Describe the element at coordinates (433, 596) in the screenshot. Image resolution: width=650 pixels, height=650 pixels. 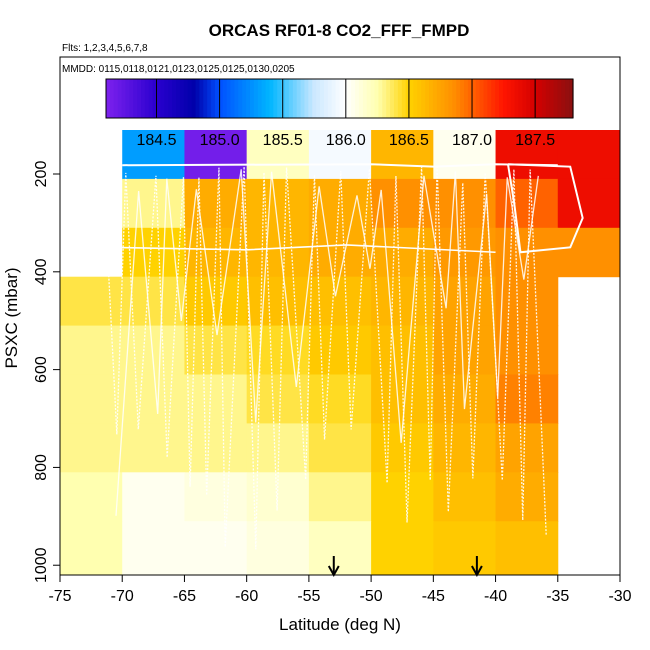
I see `x-tick-label: -45` at that location.